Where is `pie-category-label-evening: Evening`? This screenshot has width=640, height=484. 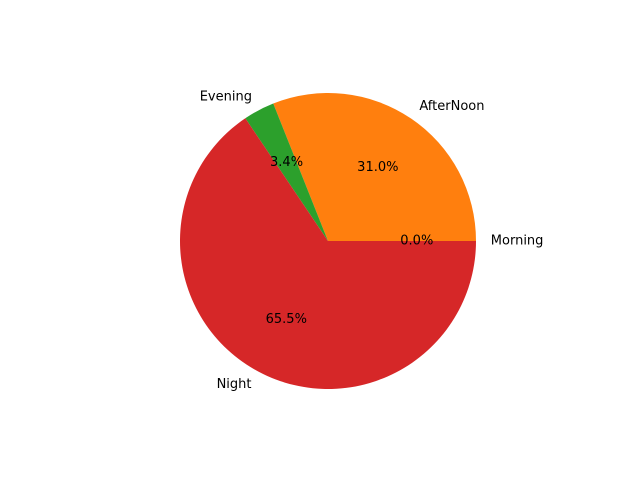 pie-category-label-evening: Evening is located at coordinates (226, 97).